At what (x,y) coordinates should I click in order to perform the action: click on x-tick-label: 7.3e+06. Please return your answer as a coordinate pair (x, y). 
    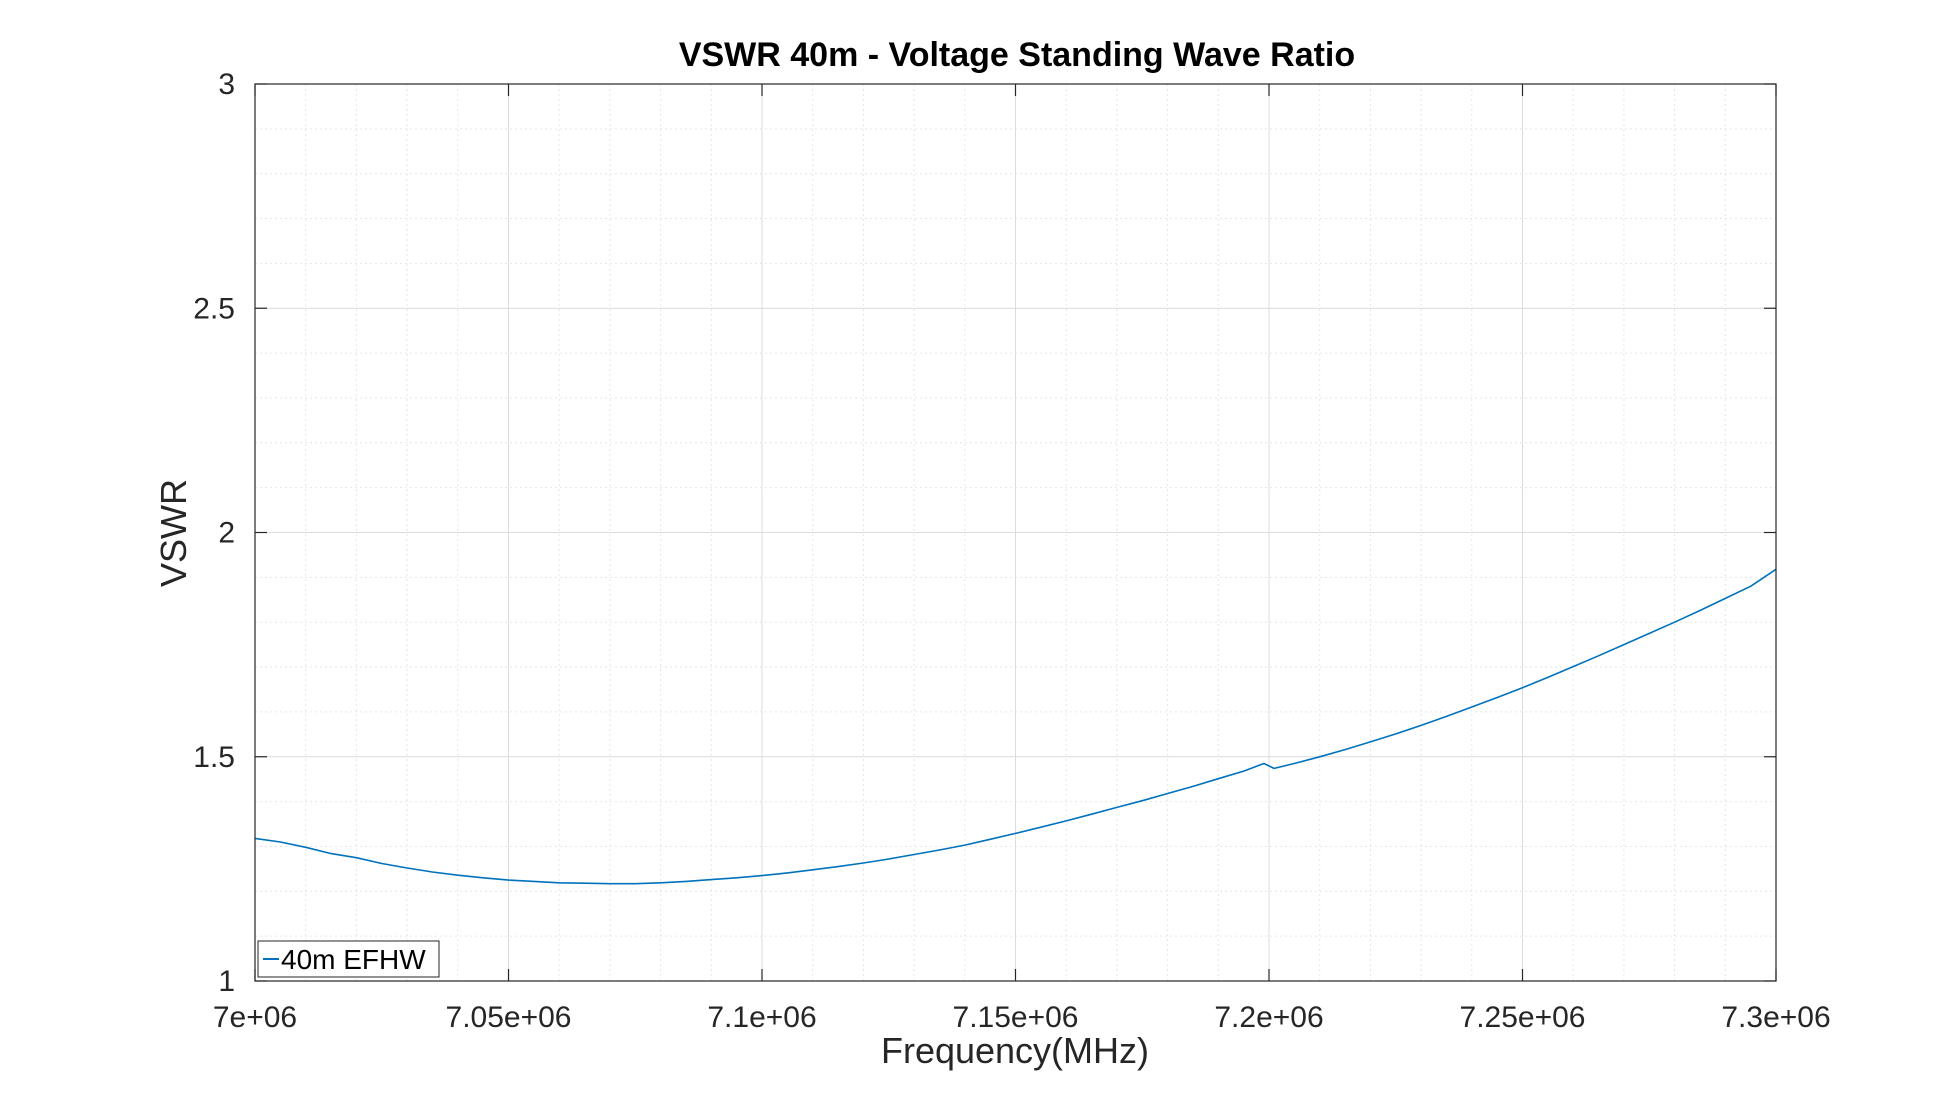
    Looking at the image, I should click on (1775, 1017).